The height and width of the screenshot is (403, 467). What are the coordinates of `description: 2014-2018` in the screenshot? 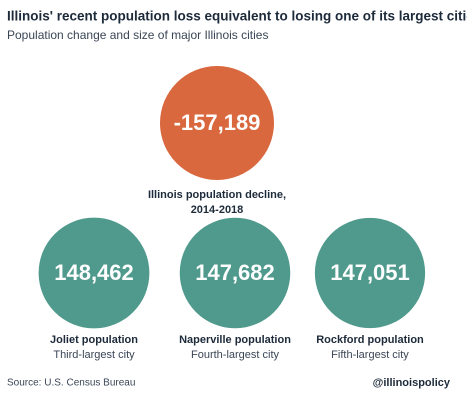 It's located at (217, 210).